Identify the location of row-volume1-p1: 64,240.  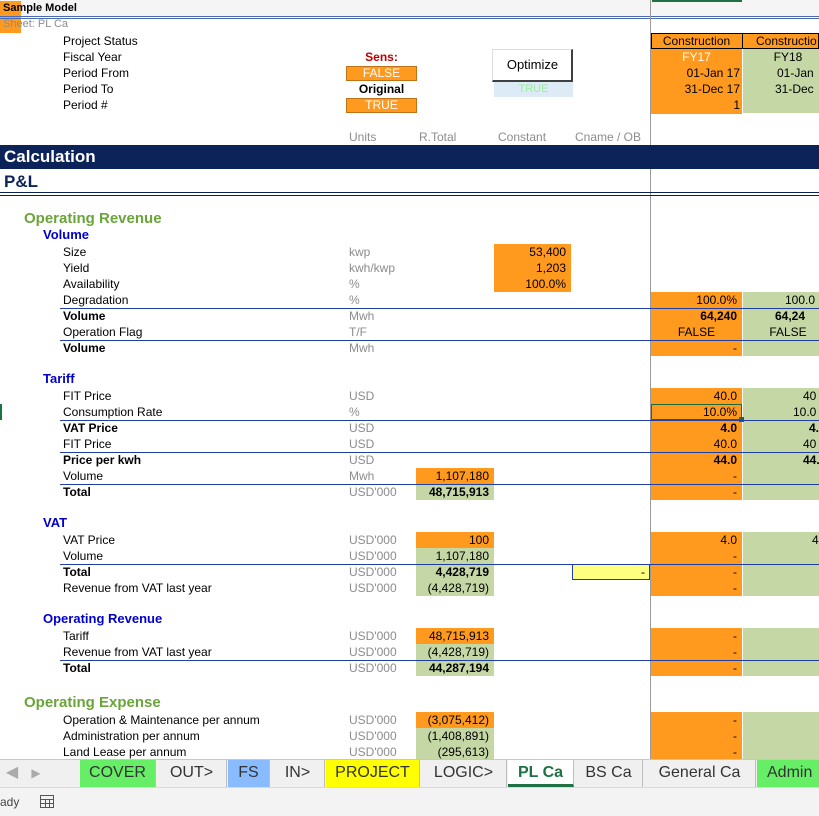
(718, 316).